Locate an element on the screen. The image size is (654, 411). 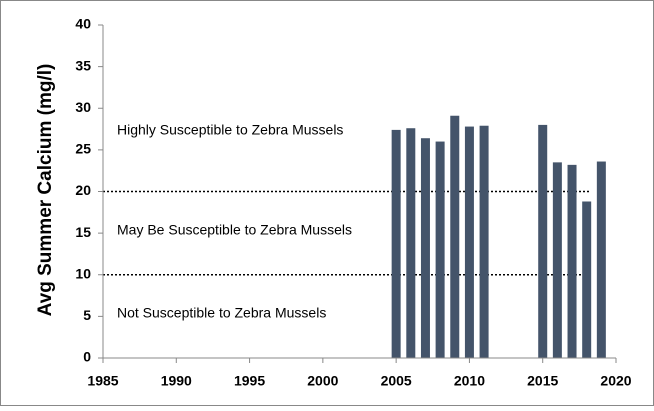
y-axis-label: Avg Summer Calcium (mg/l) is located at coordinates (45, 190).